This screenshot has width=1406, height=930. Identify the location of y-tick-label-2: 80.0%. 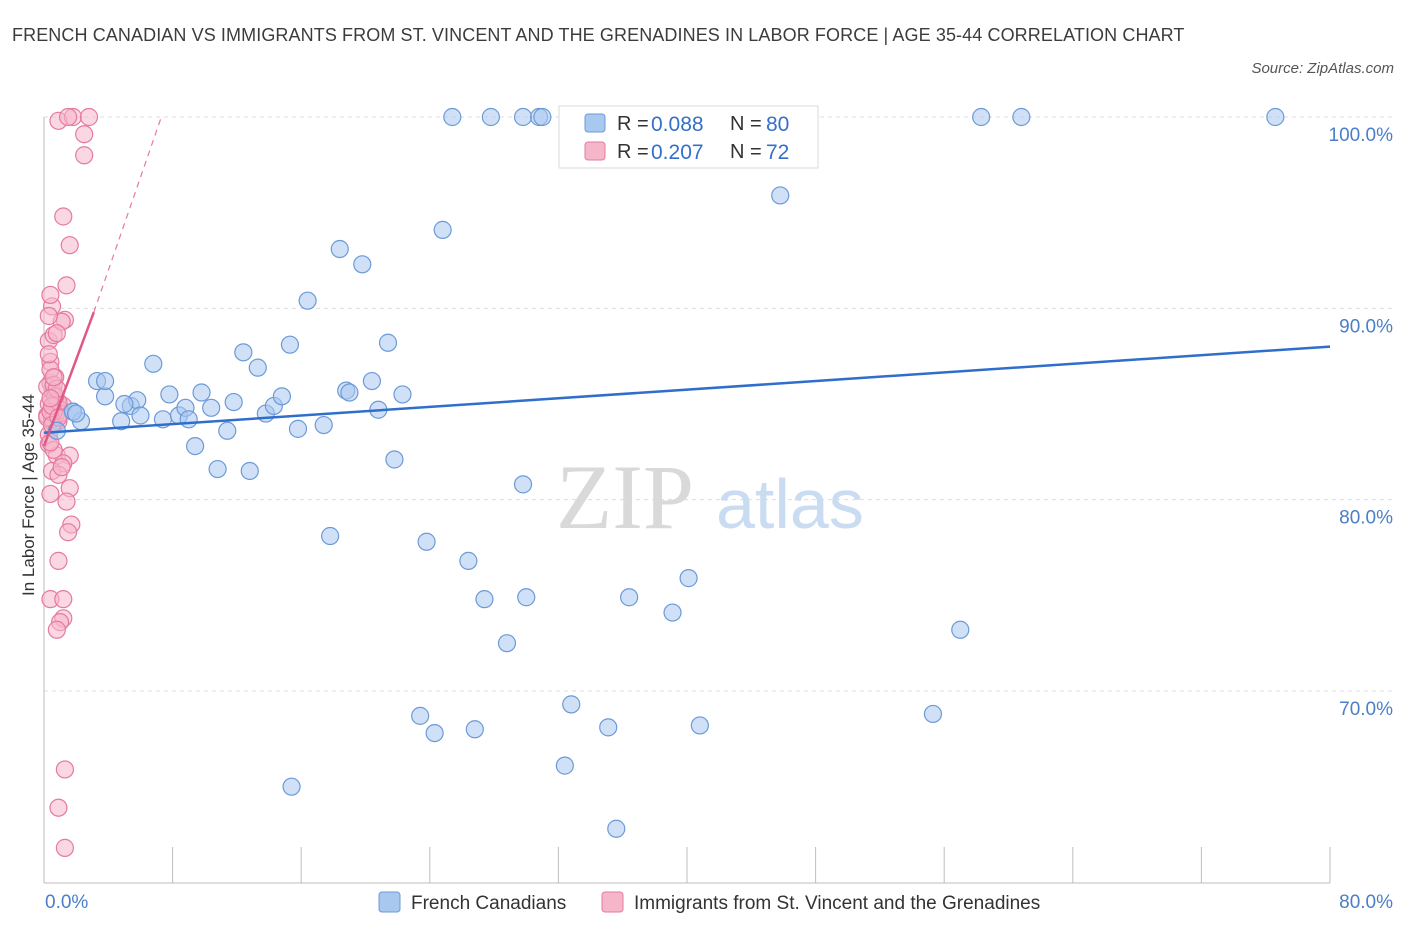
(1366, 518).